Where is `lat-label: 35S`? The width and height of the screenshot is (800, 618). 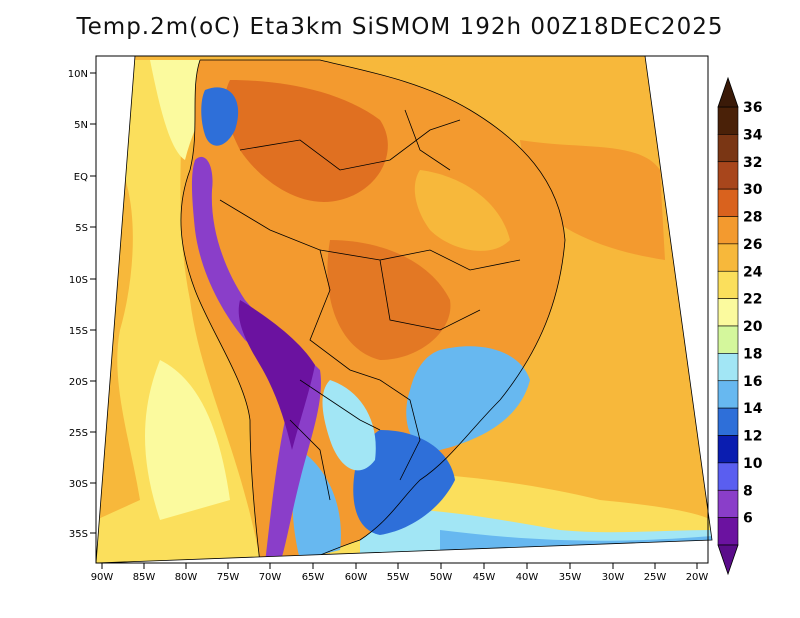 lat-label: 35S is located at coordinates (78, 534).